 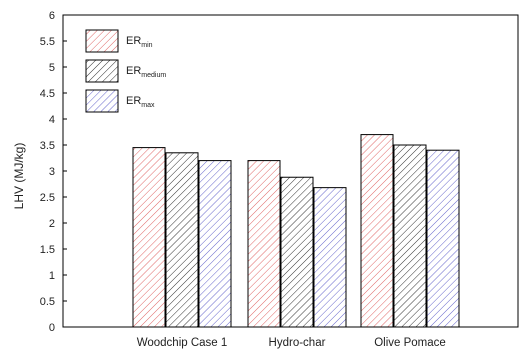 I want to click on y-tick-label: 1, so click(x=52, y=276).